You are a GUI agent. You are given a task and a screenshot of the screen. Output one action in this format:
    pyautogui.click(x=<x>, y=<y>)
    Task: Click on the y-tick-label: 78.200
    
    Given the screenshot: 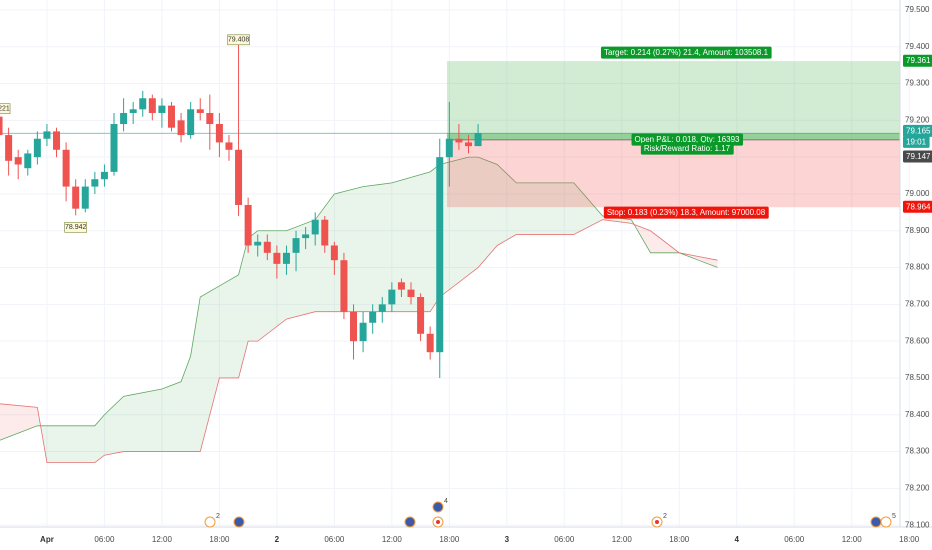 What is the action you would take?
    pyautogui.click(x=917, y=487)
    